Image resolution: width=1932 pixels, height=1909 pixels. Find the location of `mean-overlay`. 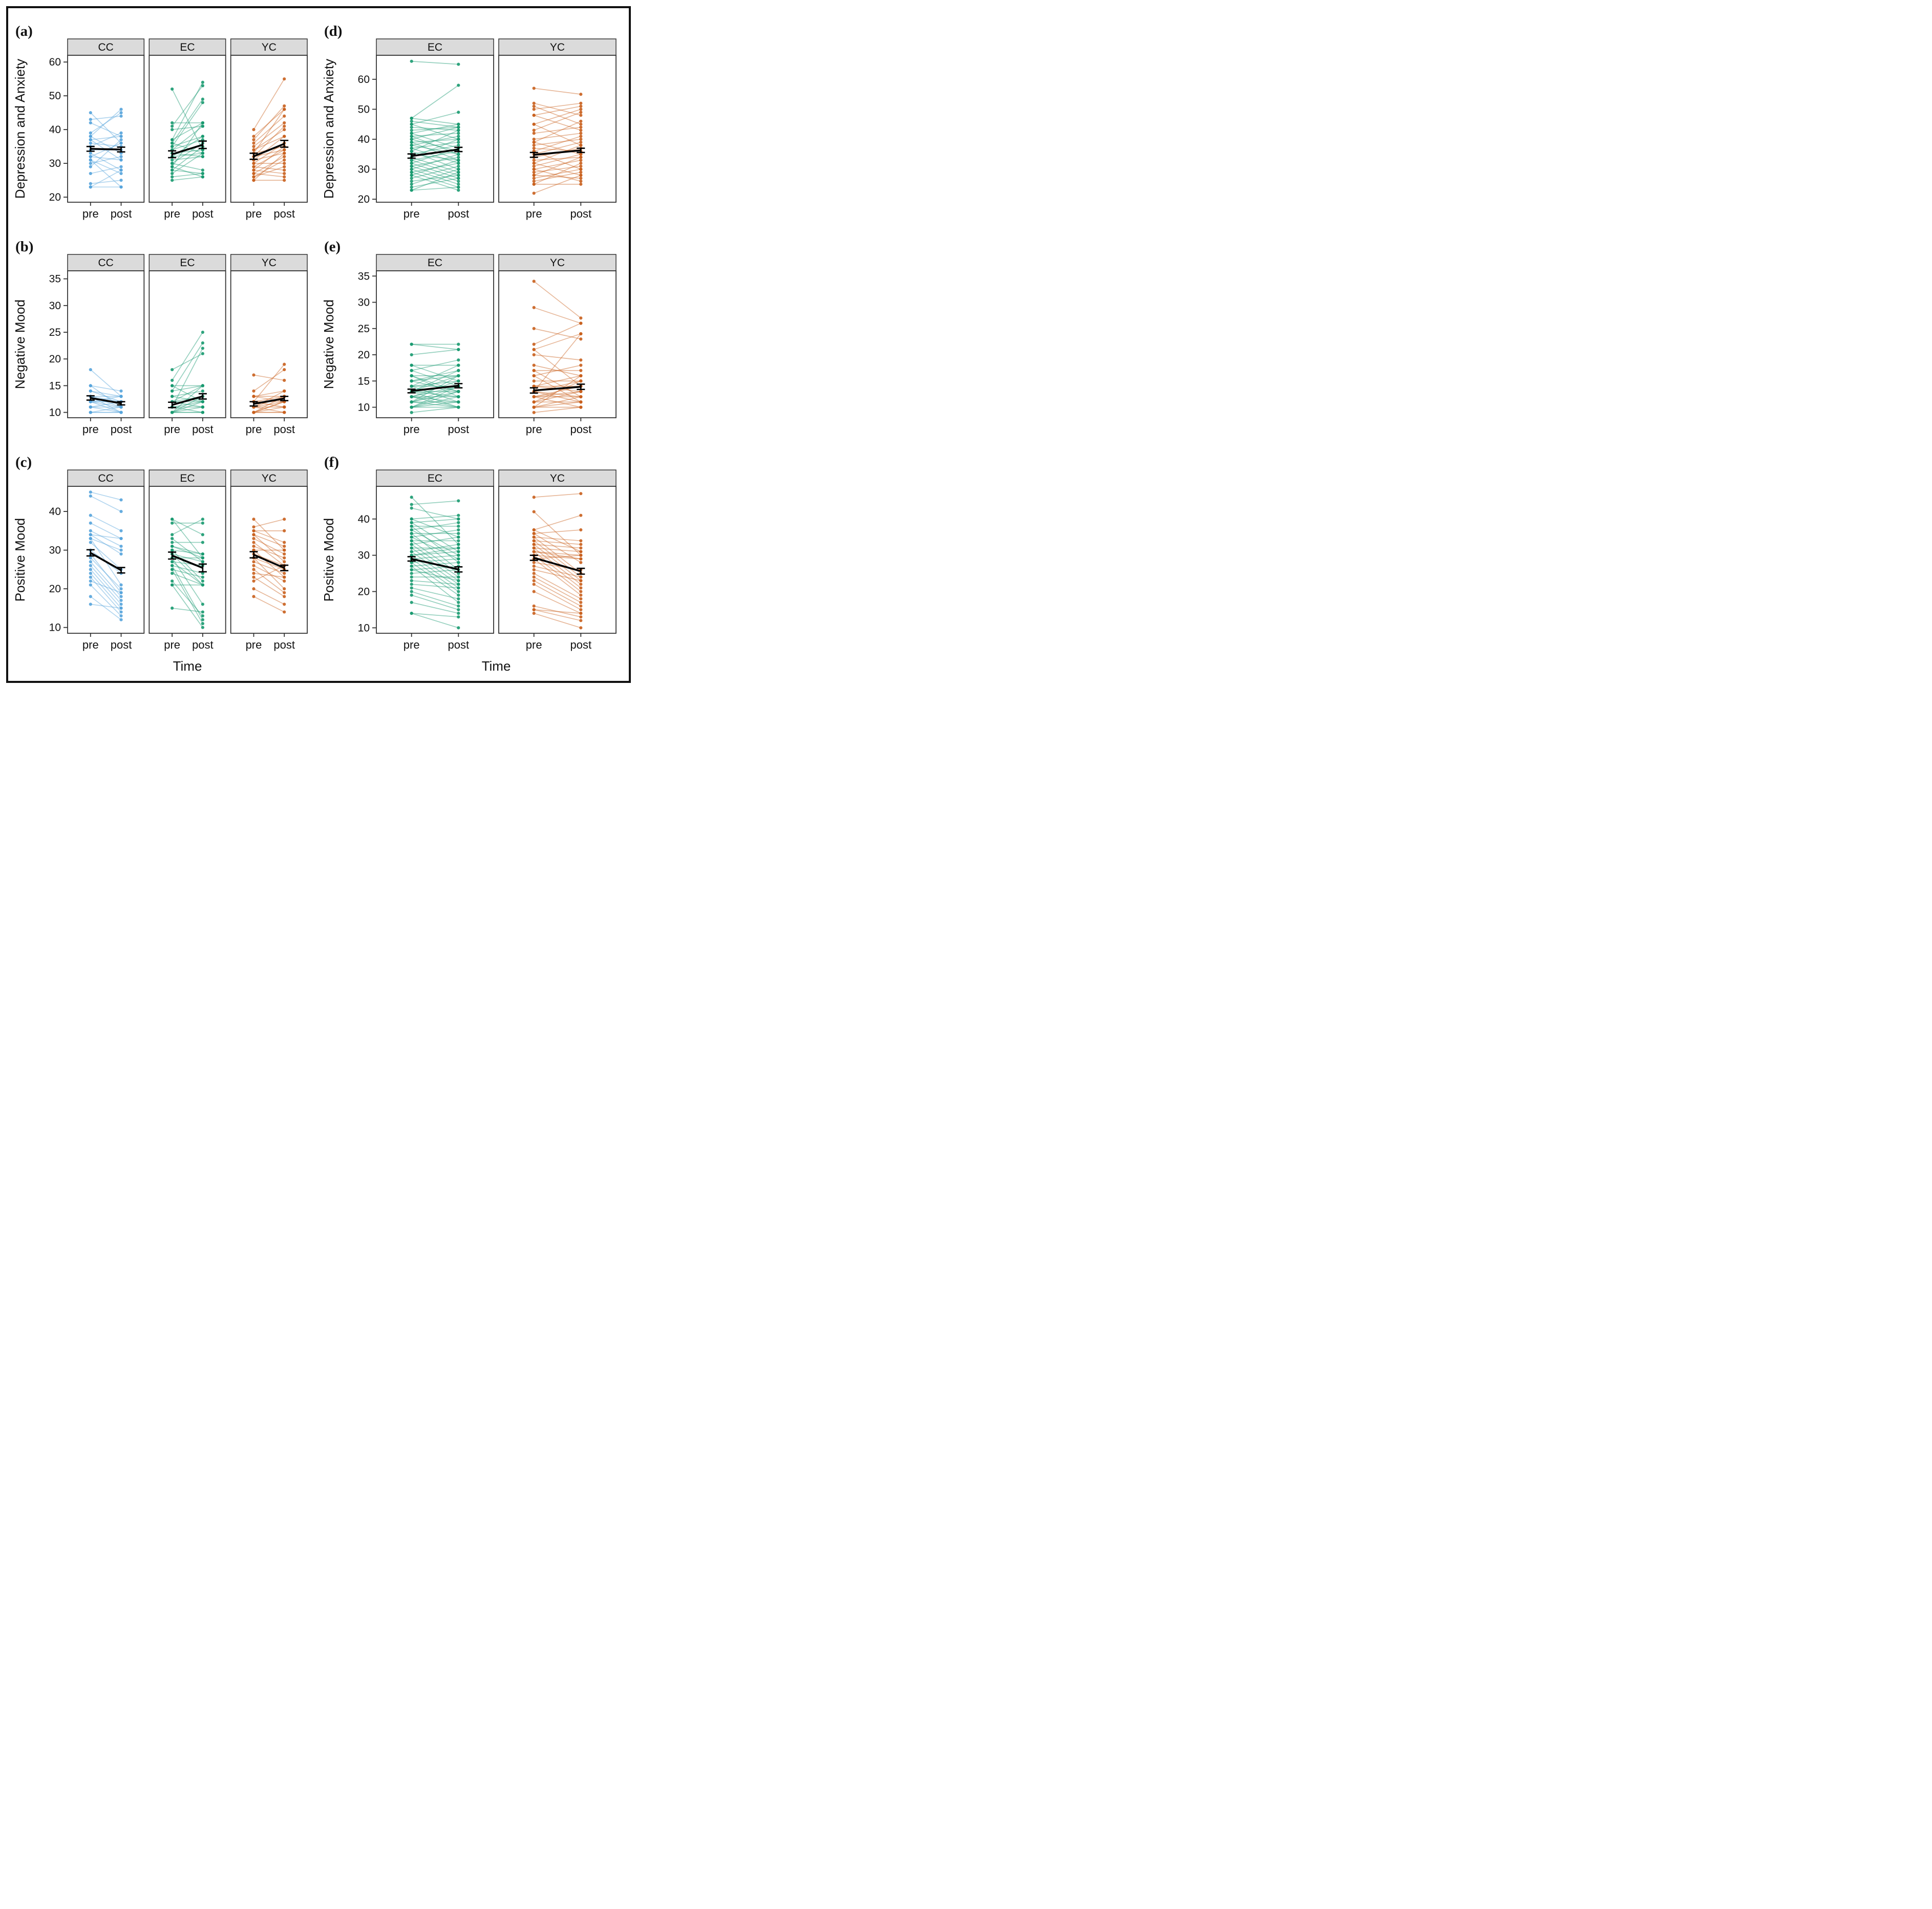

mean-overlay is located at coordinates (188, 401).